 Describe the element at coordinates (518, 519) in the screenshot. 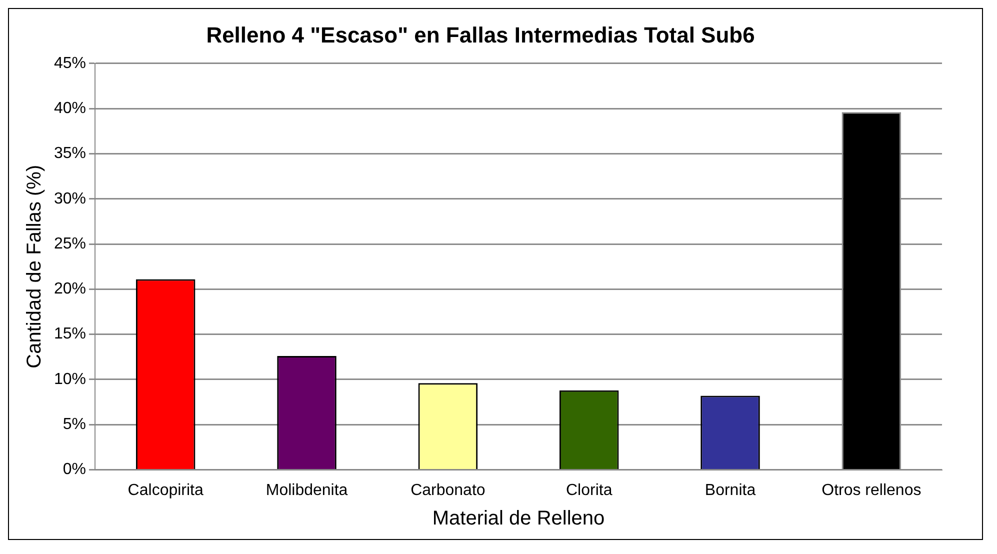

I see `x-axis-title: Material de Relleno` at that location.